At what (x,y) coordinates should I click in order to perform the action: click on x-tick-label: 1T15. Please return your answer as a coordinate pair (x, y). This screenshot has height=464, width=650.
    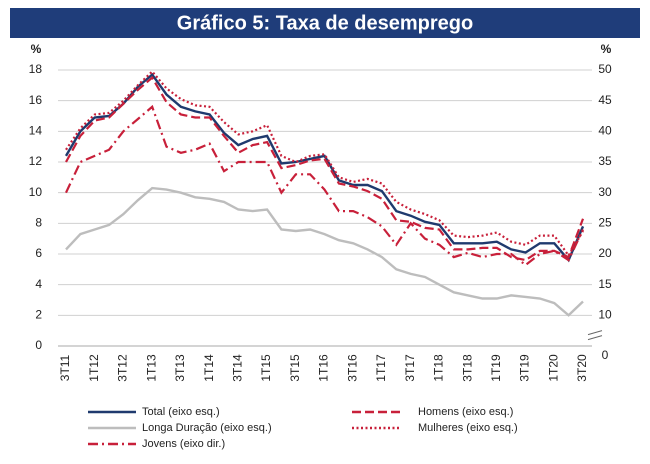
    Looking at the image, I should click on (266, 368).